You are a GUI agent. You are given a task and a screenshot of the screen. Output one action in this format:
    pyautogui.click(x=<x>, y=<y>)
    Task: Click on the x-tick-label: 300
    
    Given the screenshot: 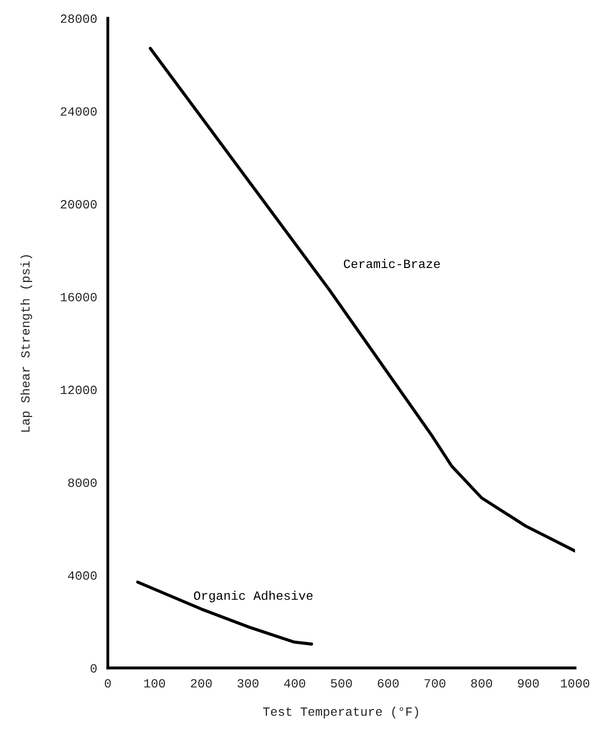 What is the action you would take?
    pyautogui.click(x=248, y=683)
    